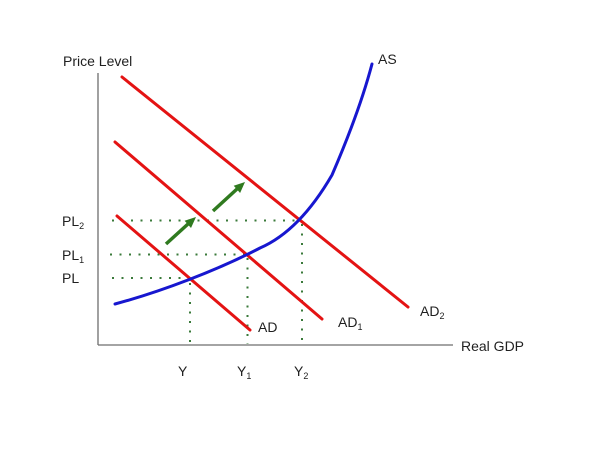 The image size is (600, 455). Describe the element at coordinates (387, 59) in the screenshot. I see `as-curve-label: AS` at that location.